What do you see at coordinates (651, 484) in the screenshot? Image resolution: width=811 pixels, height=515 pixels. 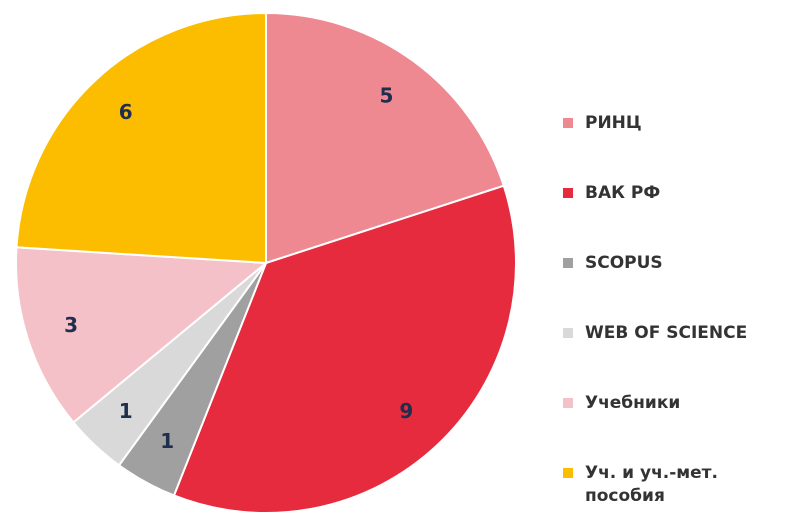 I see `legend-label: Уч. и уч.-мет. пособия` at bounding box center [651, 484].